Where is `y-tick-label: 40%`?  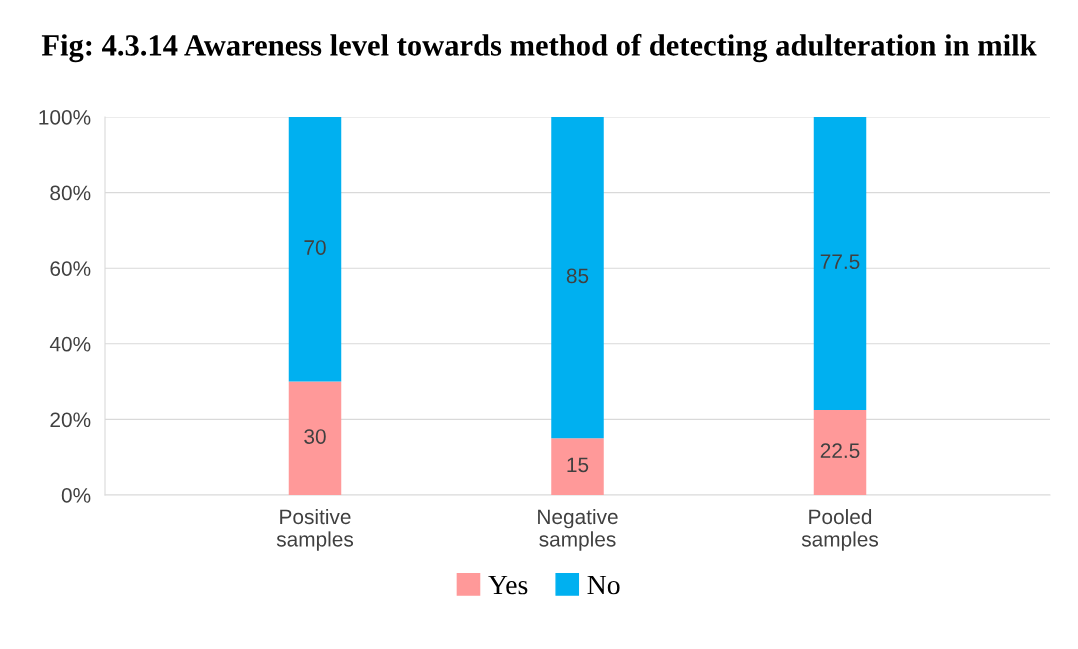 y-tick-label: 40% is located at coordinates (70, 344).